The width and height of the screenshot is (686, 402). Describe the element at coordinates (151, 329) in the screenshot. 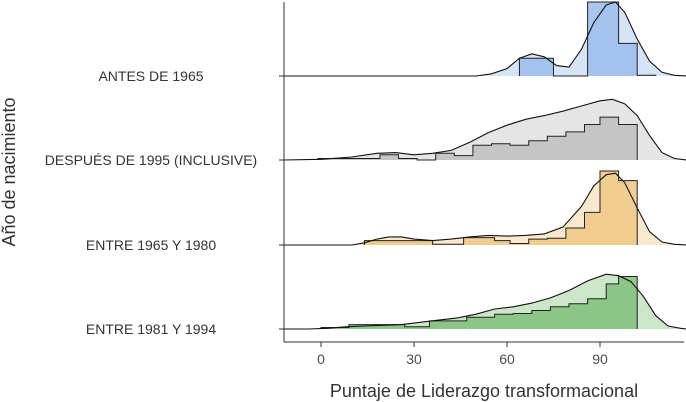

I see `category-label: ENTRE 1981 Y 1994` at that location.